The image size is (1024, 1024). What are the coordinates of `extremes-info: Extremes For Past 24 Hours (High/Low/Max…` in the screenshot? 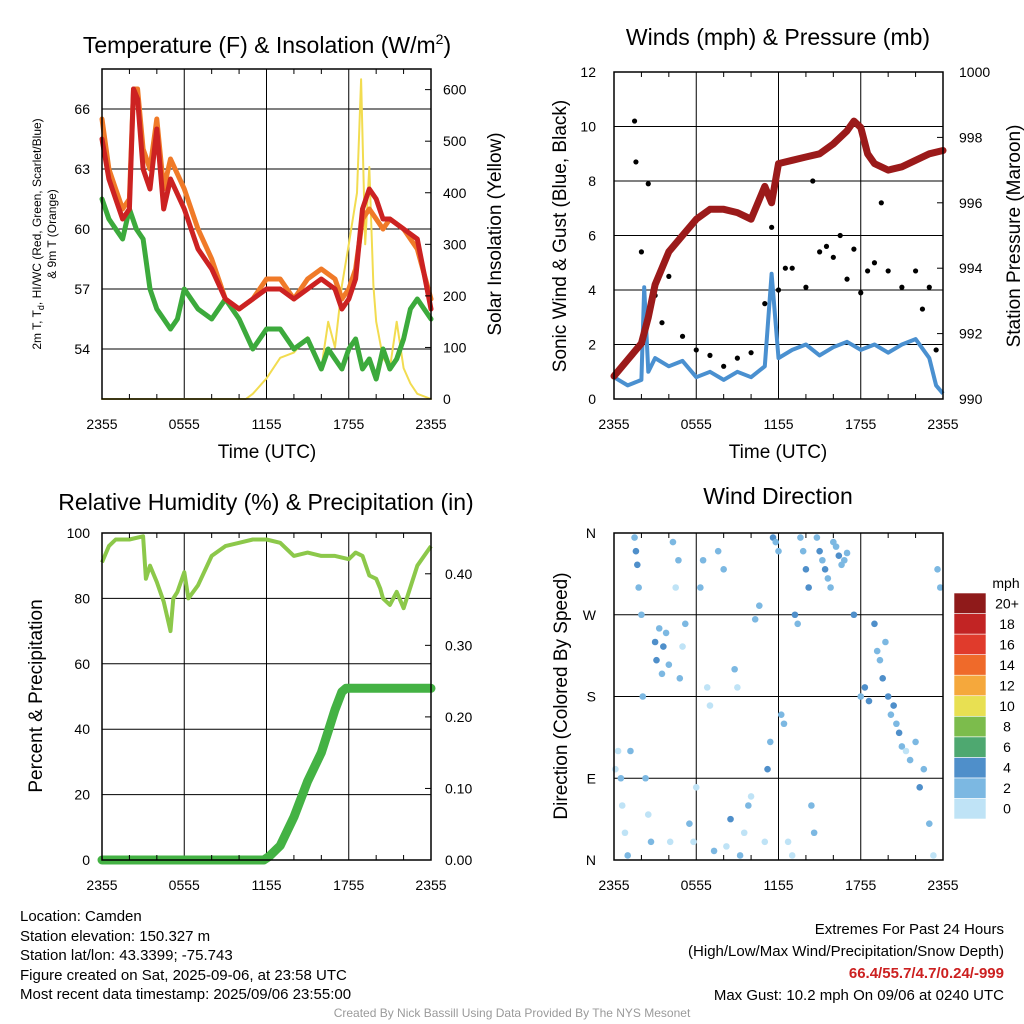 It's located at (846, 963).